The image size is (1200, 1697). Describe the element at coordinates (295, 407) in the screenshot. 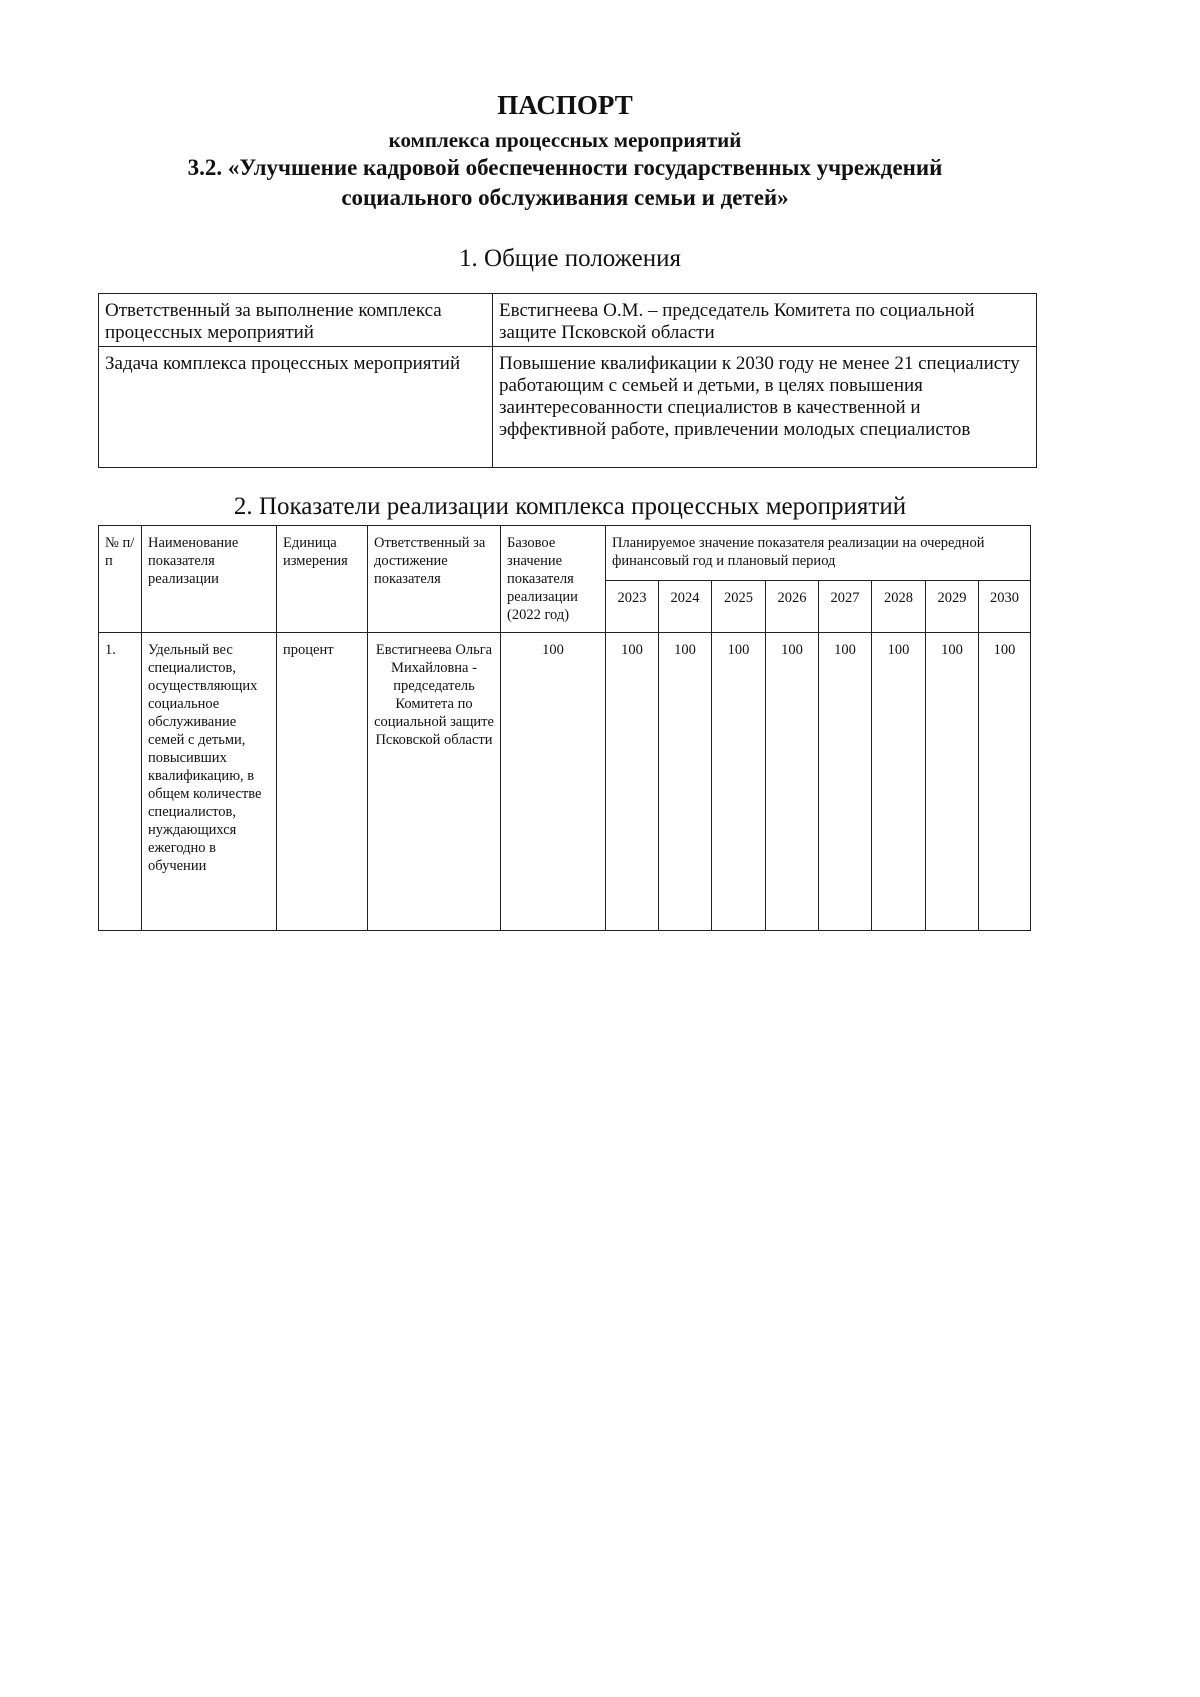

I see `row-label: Задача комплекса процессных мероприятий` at that location.